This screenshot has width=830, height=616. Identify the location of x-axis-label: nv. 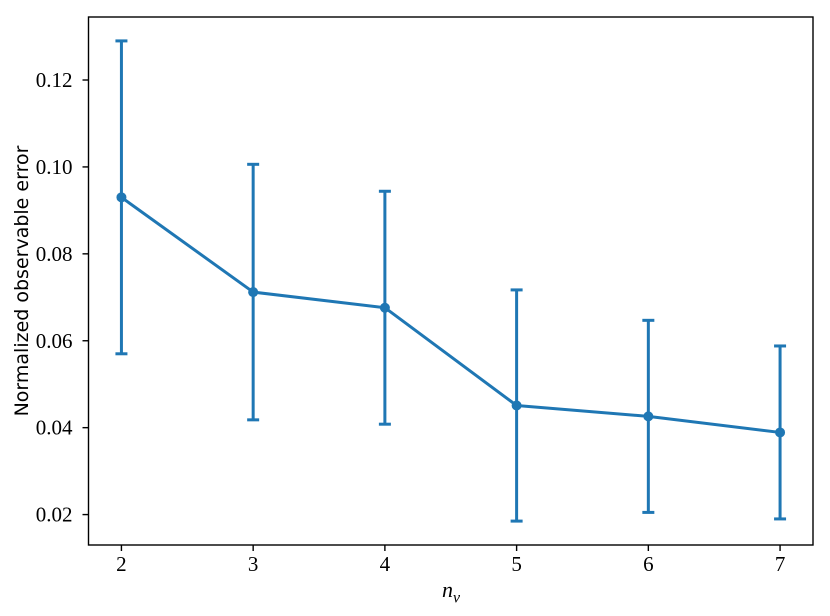
(451, 592).